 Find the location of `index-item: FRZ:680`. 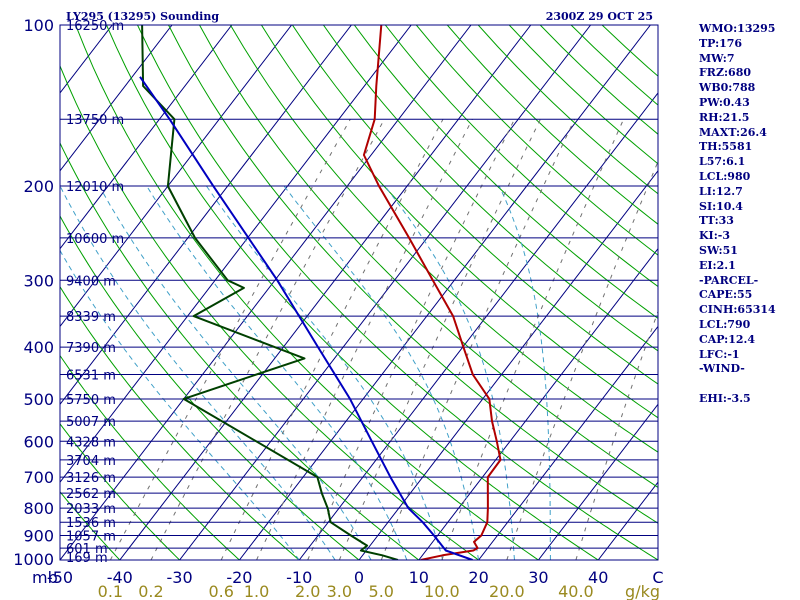

index-item: FRZ:680 is located at coordinates (725, 73).